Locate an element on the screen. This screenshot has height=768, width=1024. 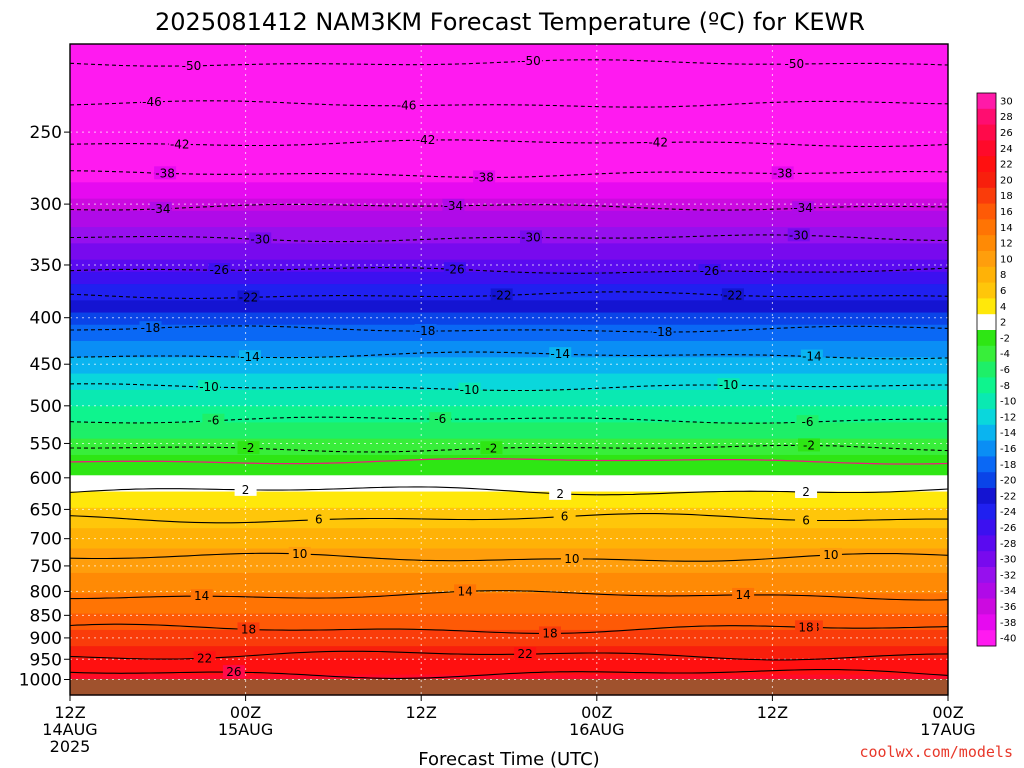
contour-label: -18 is located at coordinates (426, 331).